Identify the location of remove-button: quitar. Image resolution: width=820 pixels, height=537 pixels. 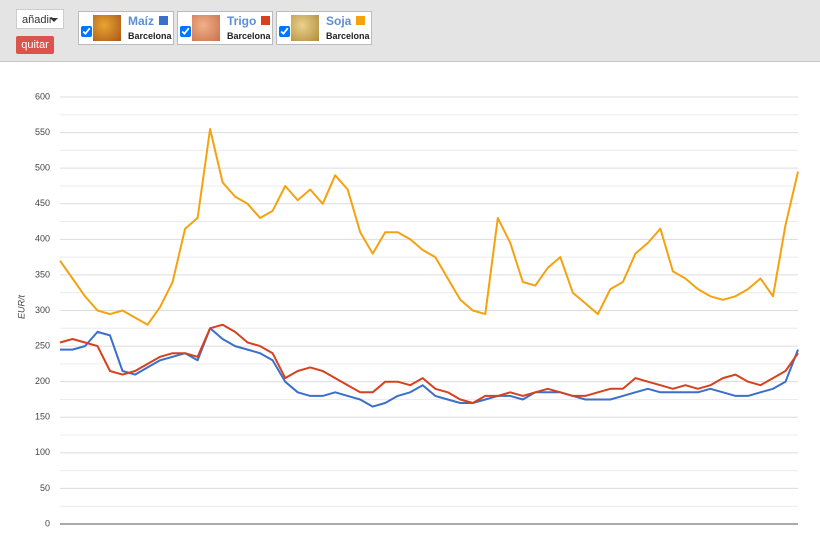
(35, 45).